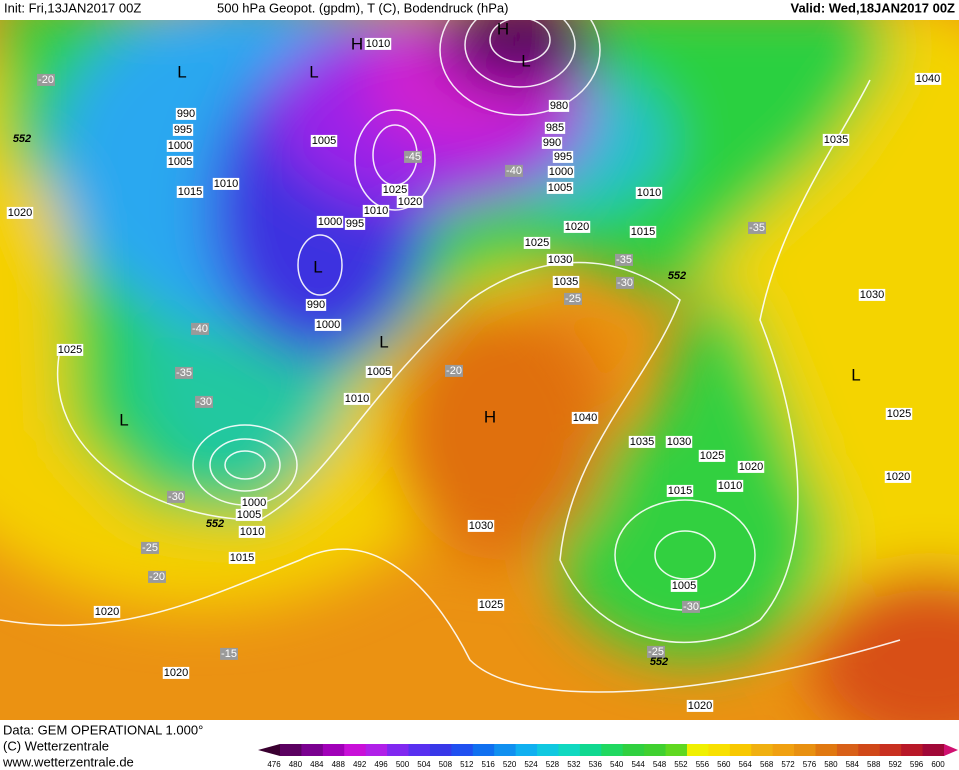 This screenshot has width=959, height=770. I want to click on colorbar-label: 568, so click(767, 764).